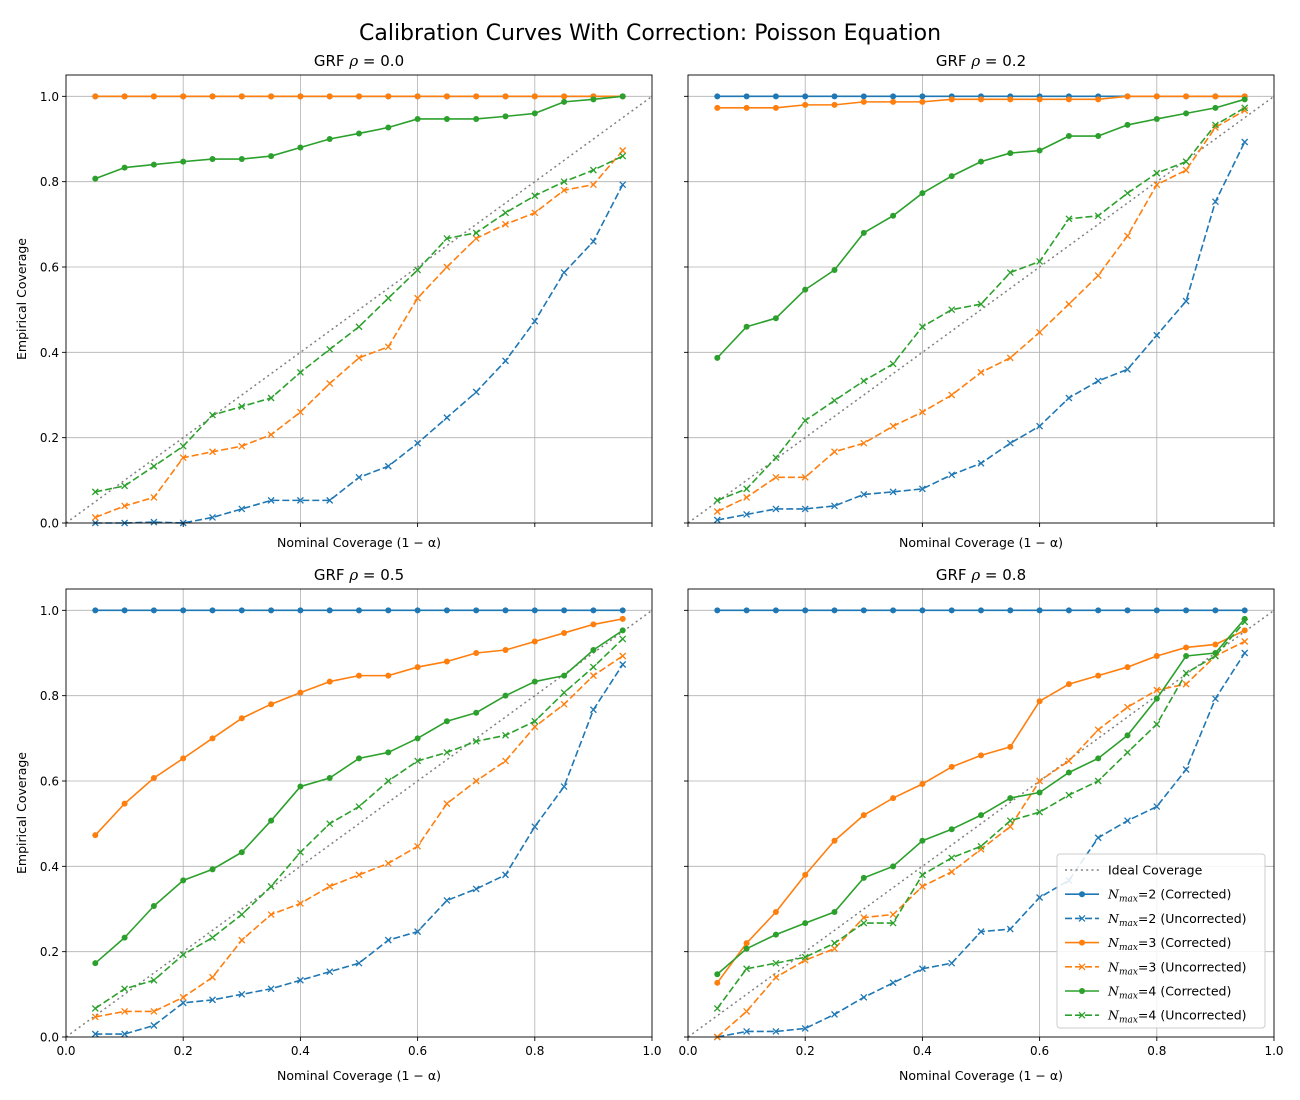 The height and width of the screenshot is (1100, 1300). Describe the element at coordinates (1113, 1015) in the screenshot. I see `legend-label-n: N` at that location.